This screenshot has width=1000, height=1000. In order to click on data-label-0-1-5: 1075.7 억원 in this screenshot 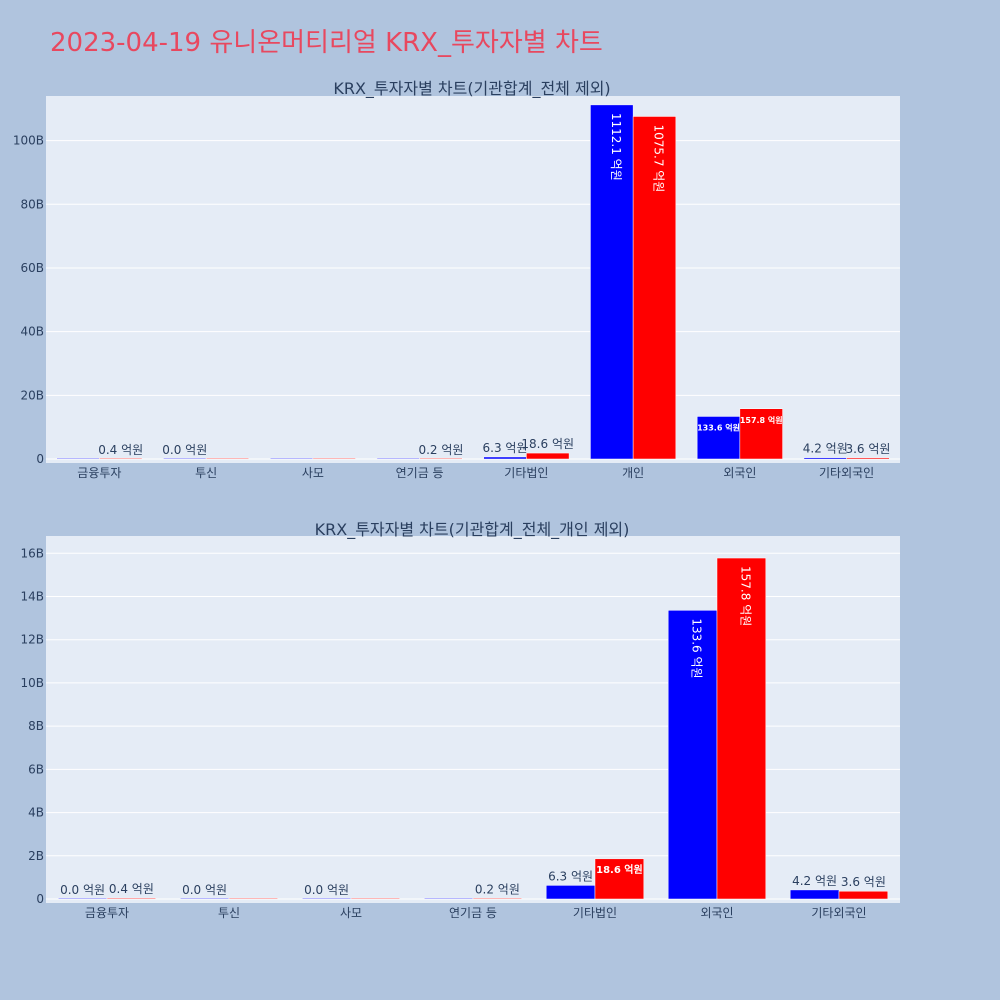, I will do `click(658, 158)`.